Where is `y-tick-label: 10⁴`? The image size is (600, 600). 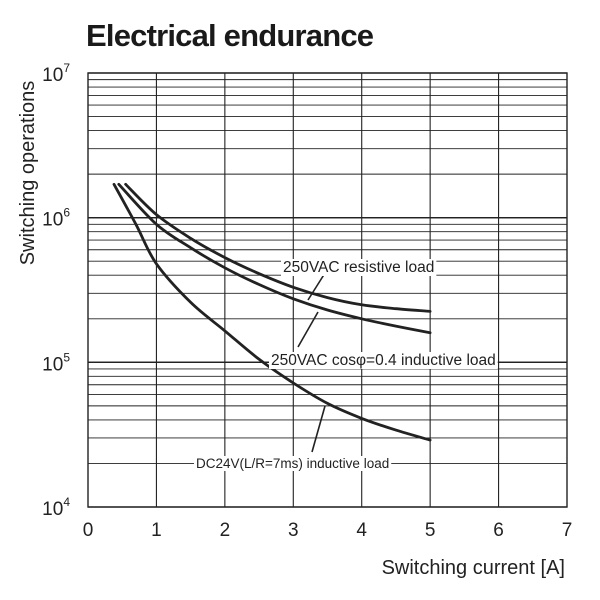
y-tick-label: 10⁴ is located at coordinates (56, 507).